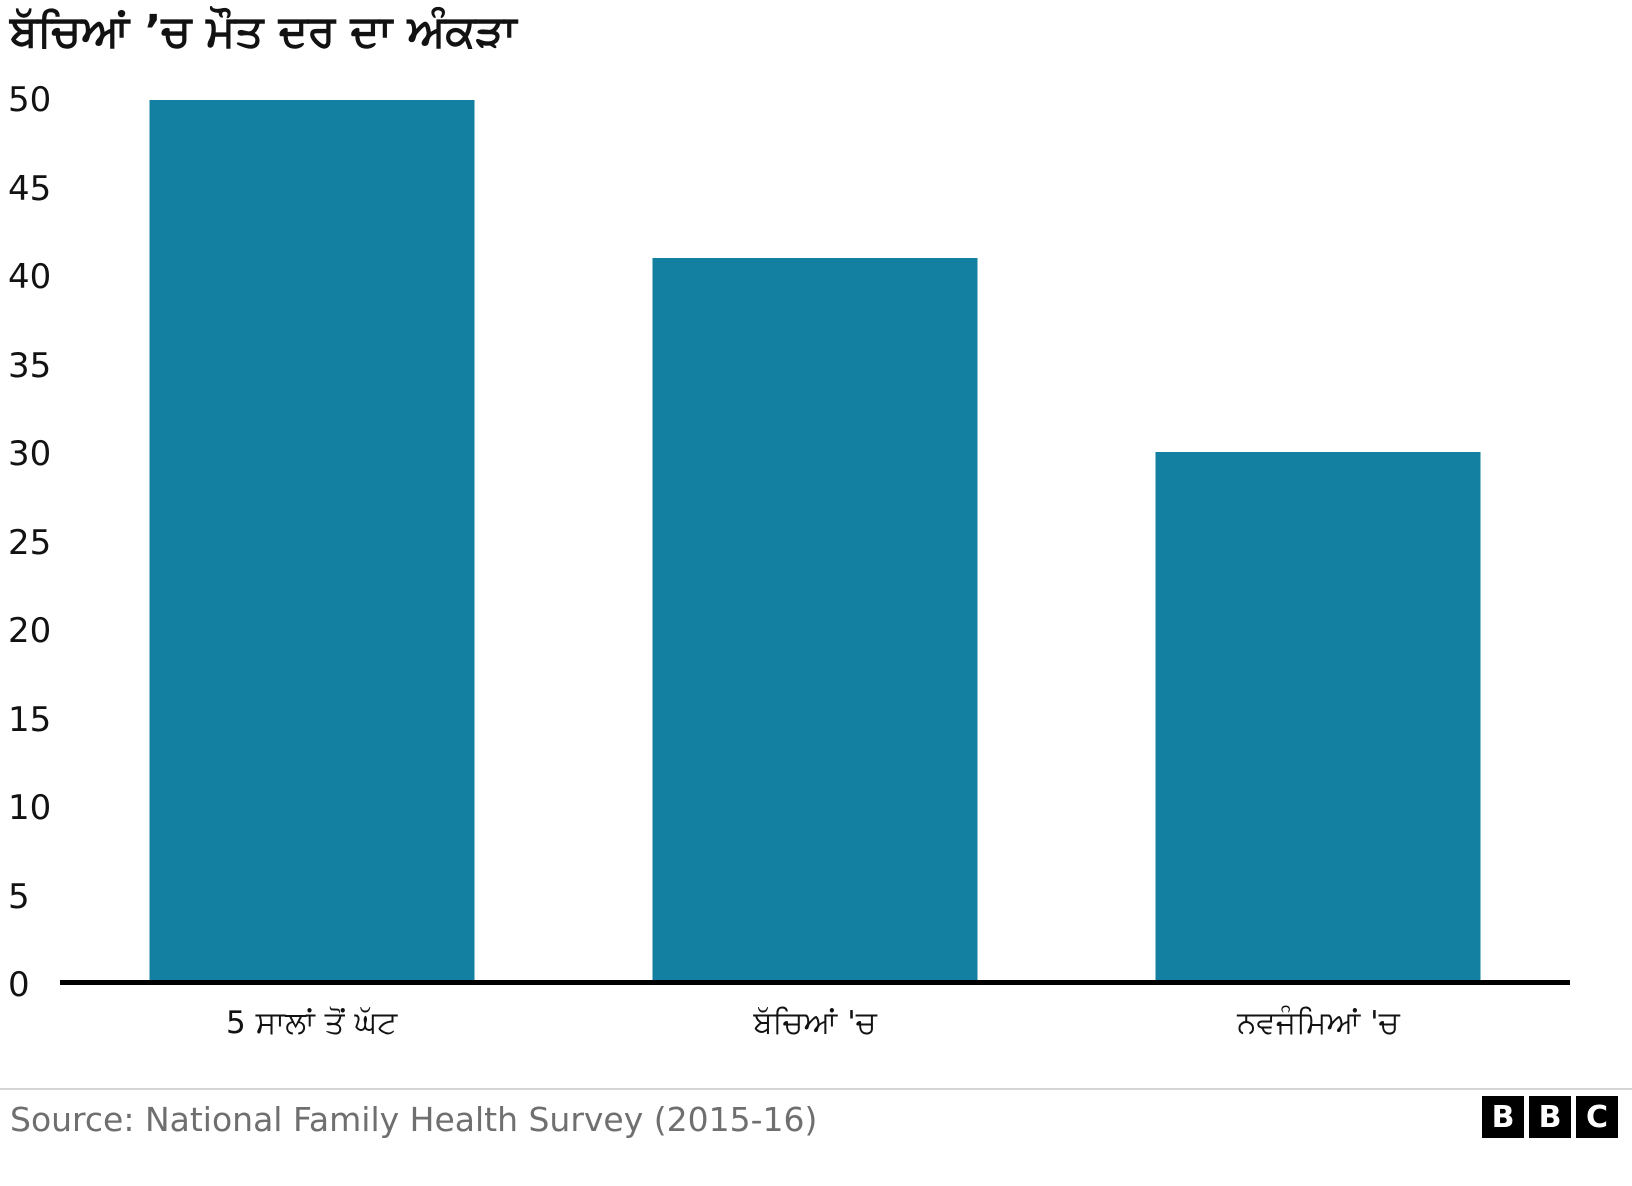 Image resolution: width=1632 pixels, height=1186 pixels. What do you see at coordinates (30, 454) in the screenshot?
I see `y-tick-label: 30` at bounding box center [30, 454].